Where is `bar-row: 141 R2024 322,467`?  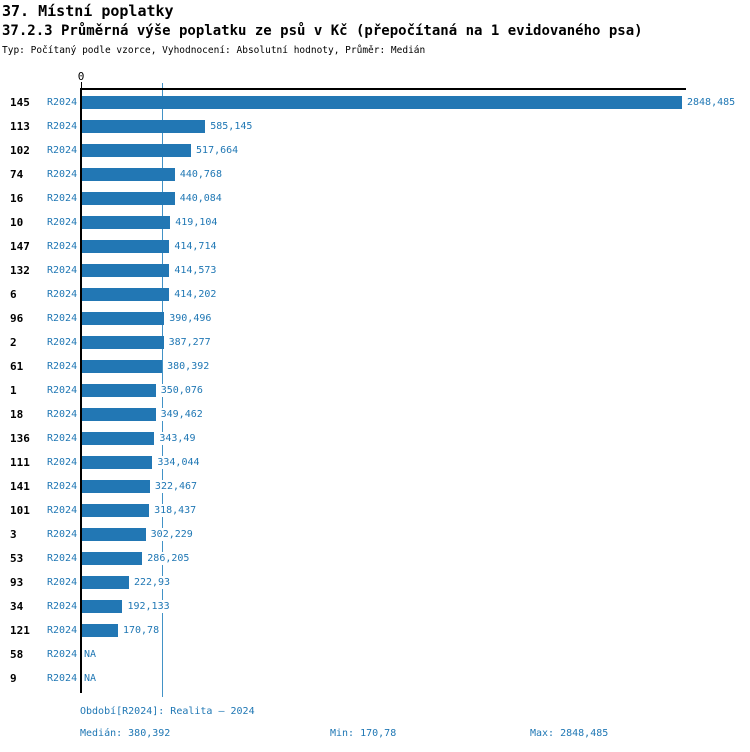
bar-row: 141 R2024 322,467 is located at coordinates (375, 486).